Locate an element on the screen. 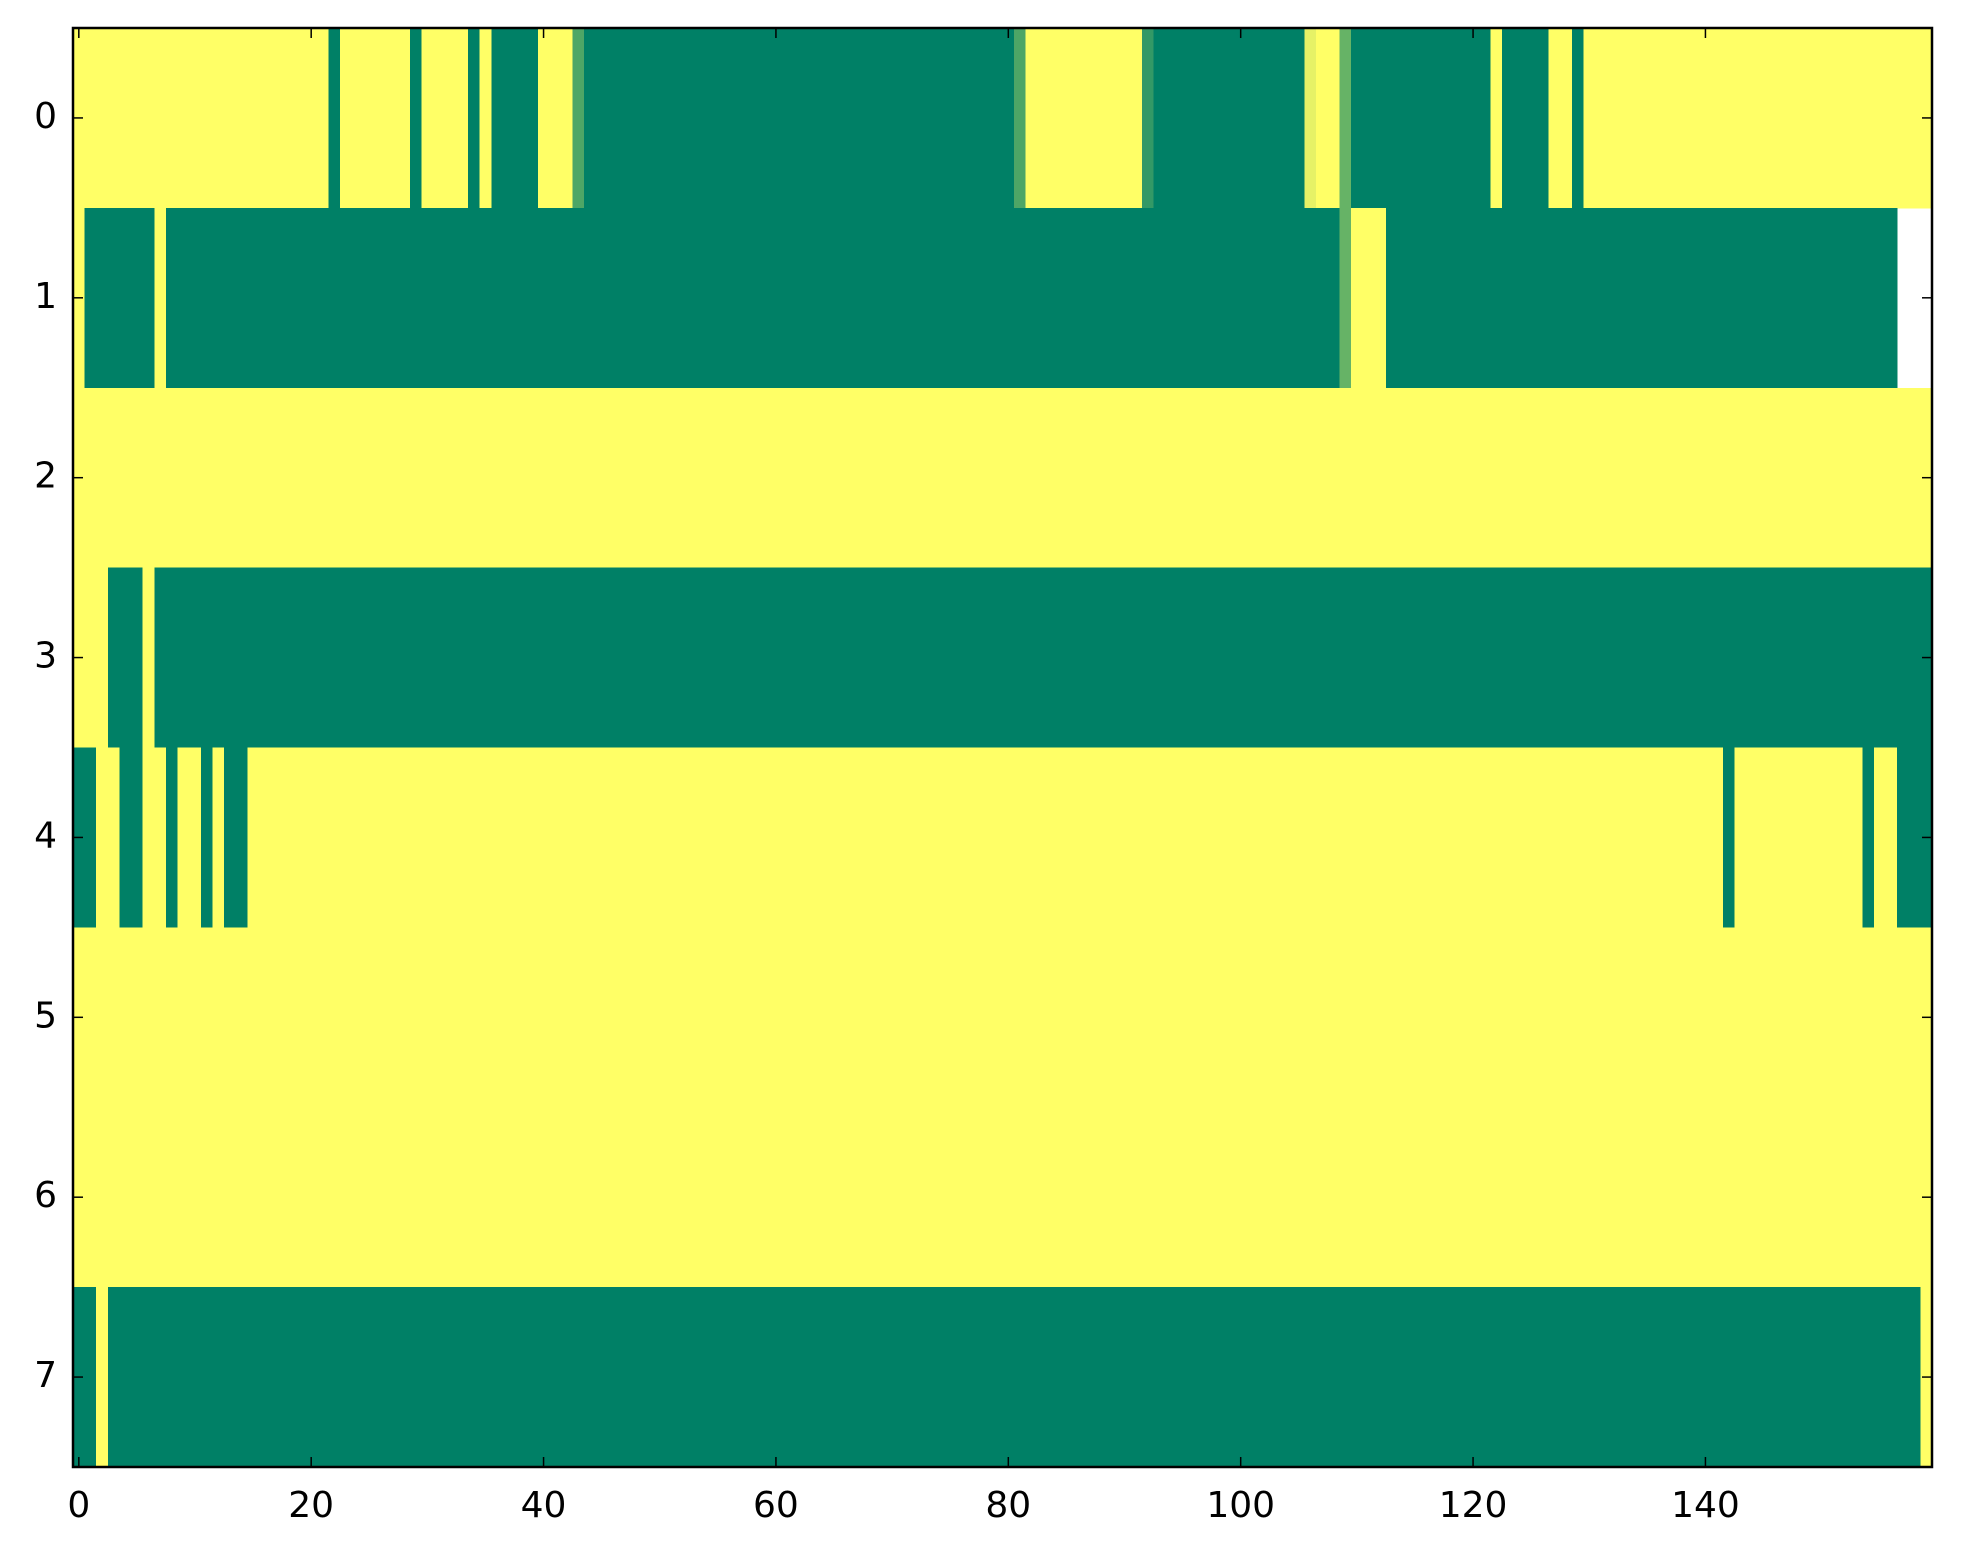  y-tick-label: 1 is located at coordinates (45, 296).